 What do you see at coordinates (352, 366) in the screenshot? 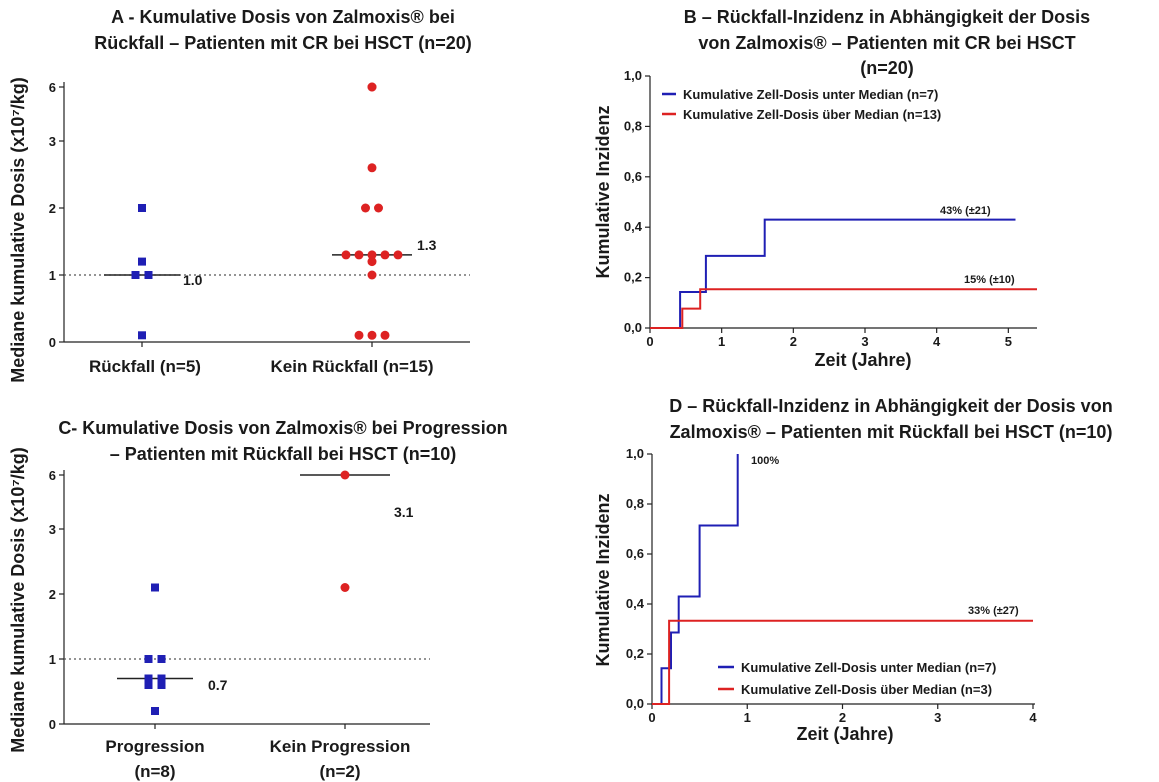
I see `panel-a-category-2: Kein Rückfall (n=15)` at bounding box center [352, 366].